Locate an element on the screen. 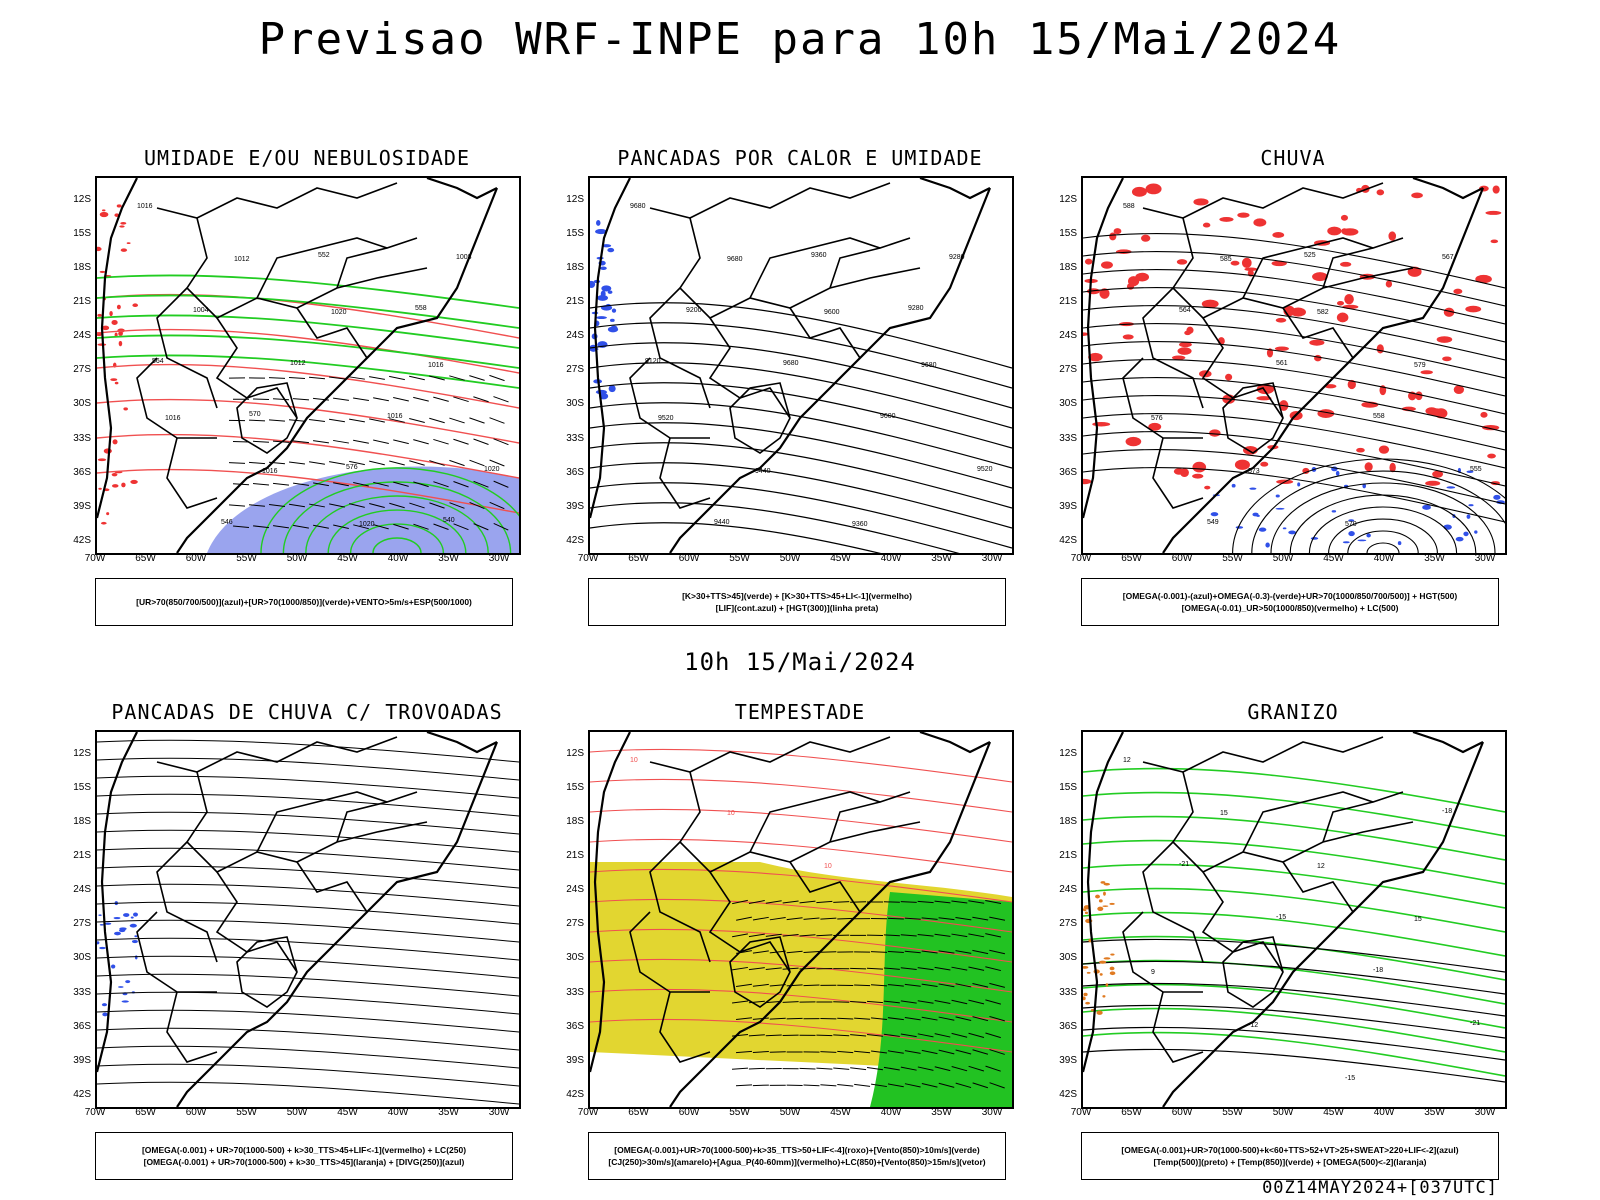  height-500-contour is located at coordinates (1294, 369).